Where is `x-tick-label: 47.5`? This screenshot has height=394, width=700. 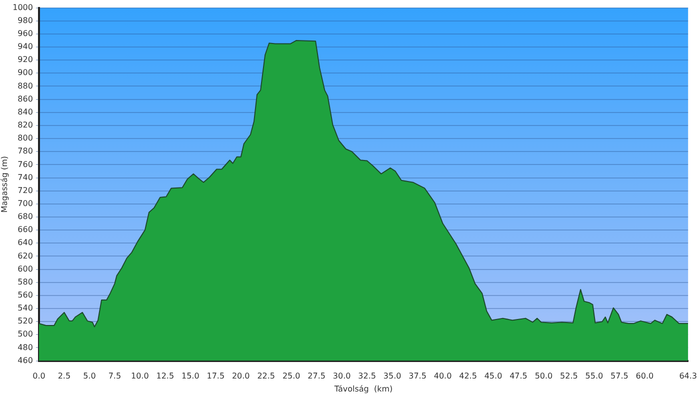 x-tick-label: 47.5 is located at coordinates (519, 376).